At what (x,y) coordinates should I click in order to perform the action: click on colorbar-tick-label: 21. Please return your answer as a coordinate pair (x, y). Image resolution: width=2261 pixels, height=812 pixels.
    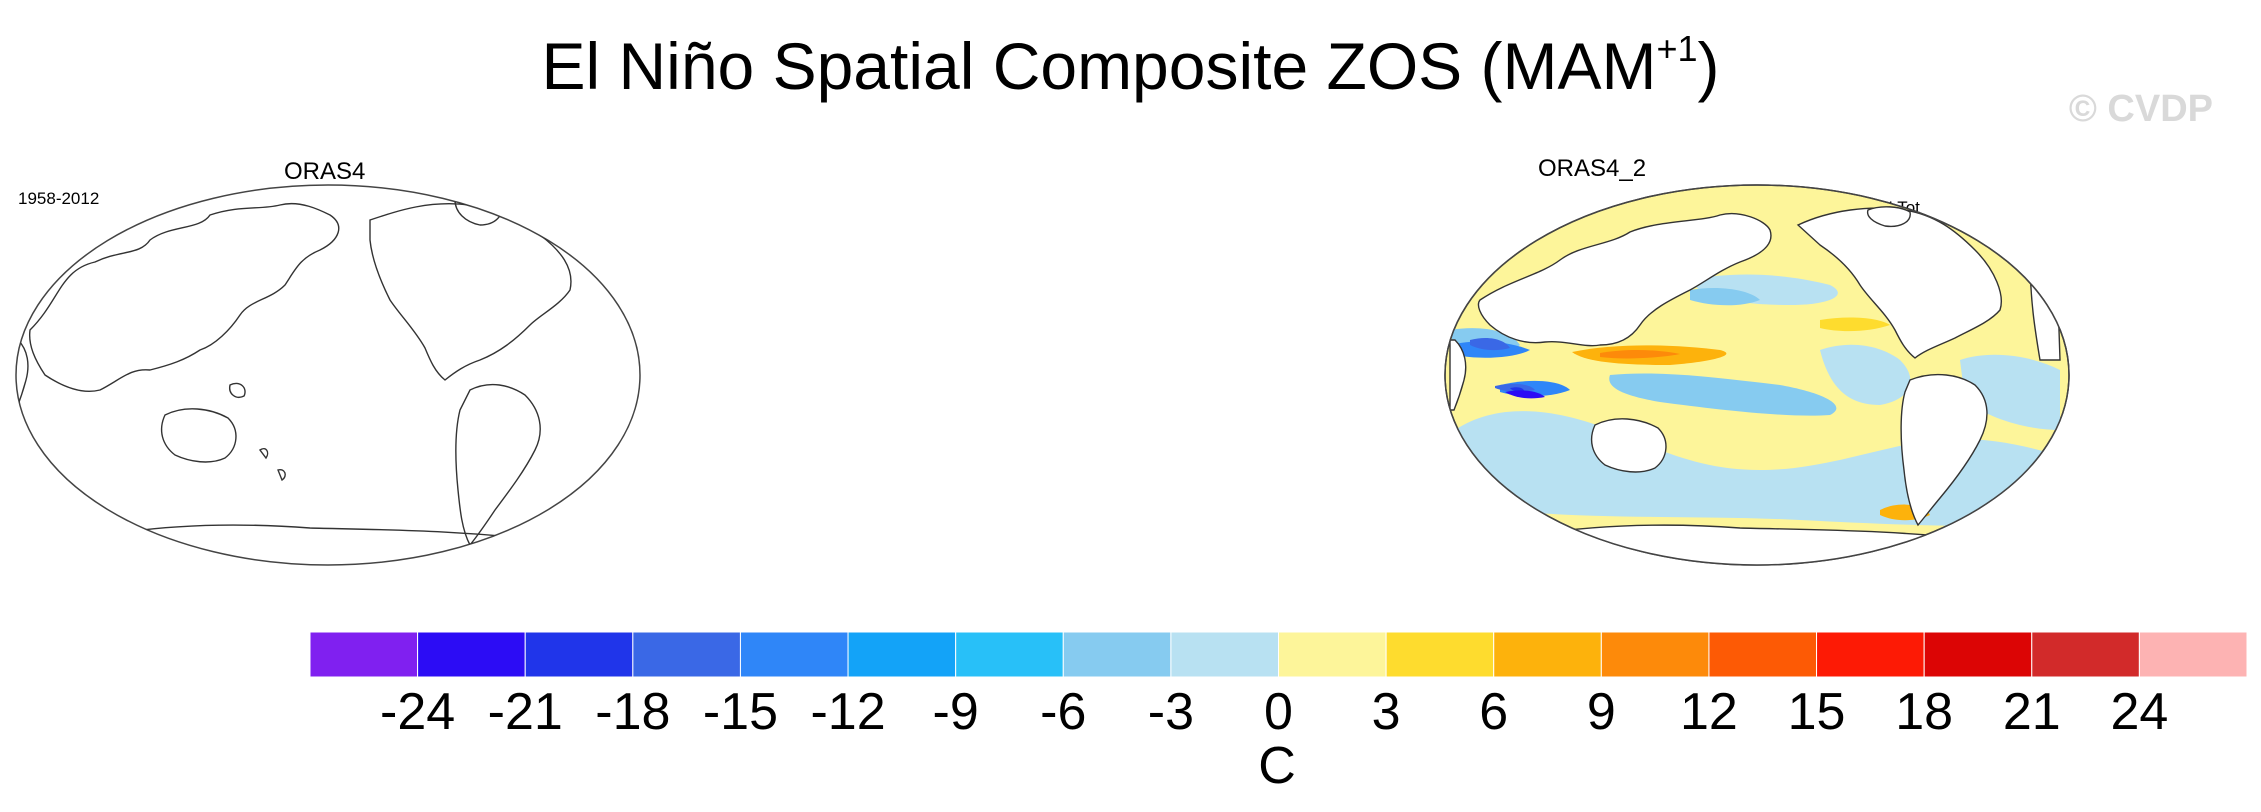
    Looking at the image, I should click on (2031, 712).